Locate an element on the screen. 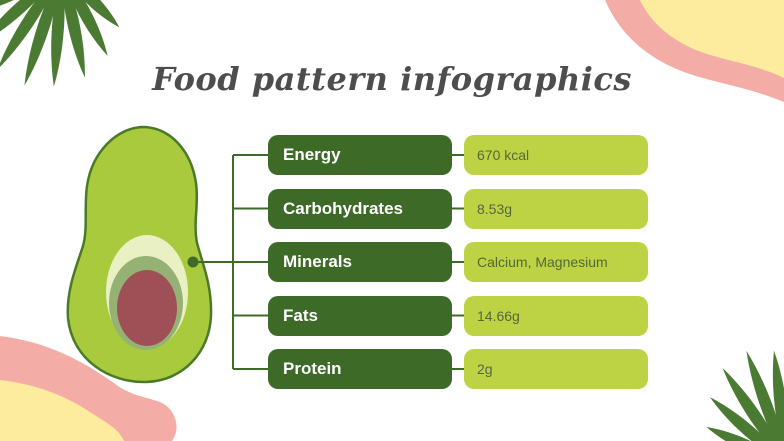 The height and width of the screenshot is (441, 784). nutrition-label: Carbohydrates is located at coordinates (343, 208).